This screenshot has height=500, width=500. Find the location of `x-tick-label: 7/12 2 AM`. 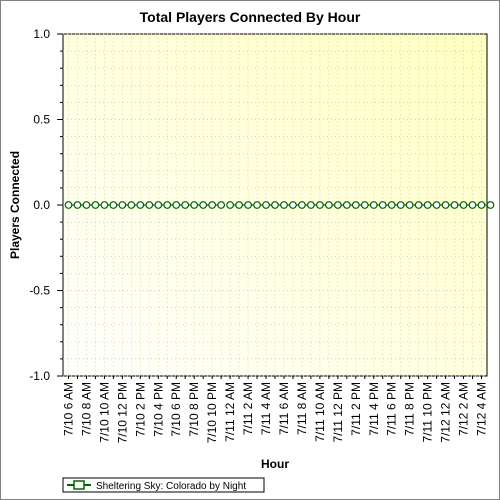

x-tick-label: 7/12 2 AM is located at coordinates (464, 409).